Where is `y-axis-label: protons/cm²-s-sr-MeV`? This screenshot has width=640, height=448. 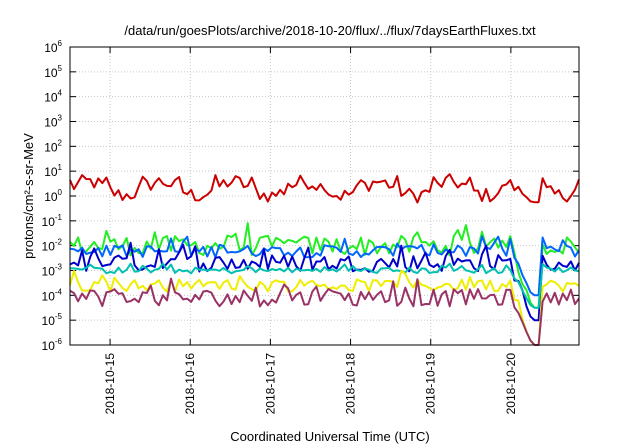 y-axis-label: protons/cm²-s-sr-MeV is located at coordinates (28, 196).